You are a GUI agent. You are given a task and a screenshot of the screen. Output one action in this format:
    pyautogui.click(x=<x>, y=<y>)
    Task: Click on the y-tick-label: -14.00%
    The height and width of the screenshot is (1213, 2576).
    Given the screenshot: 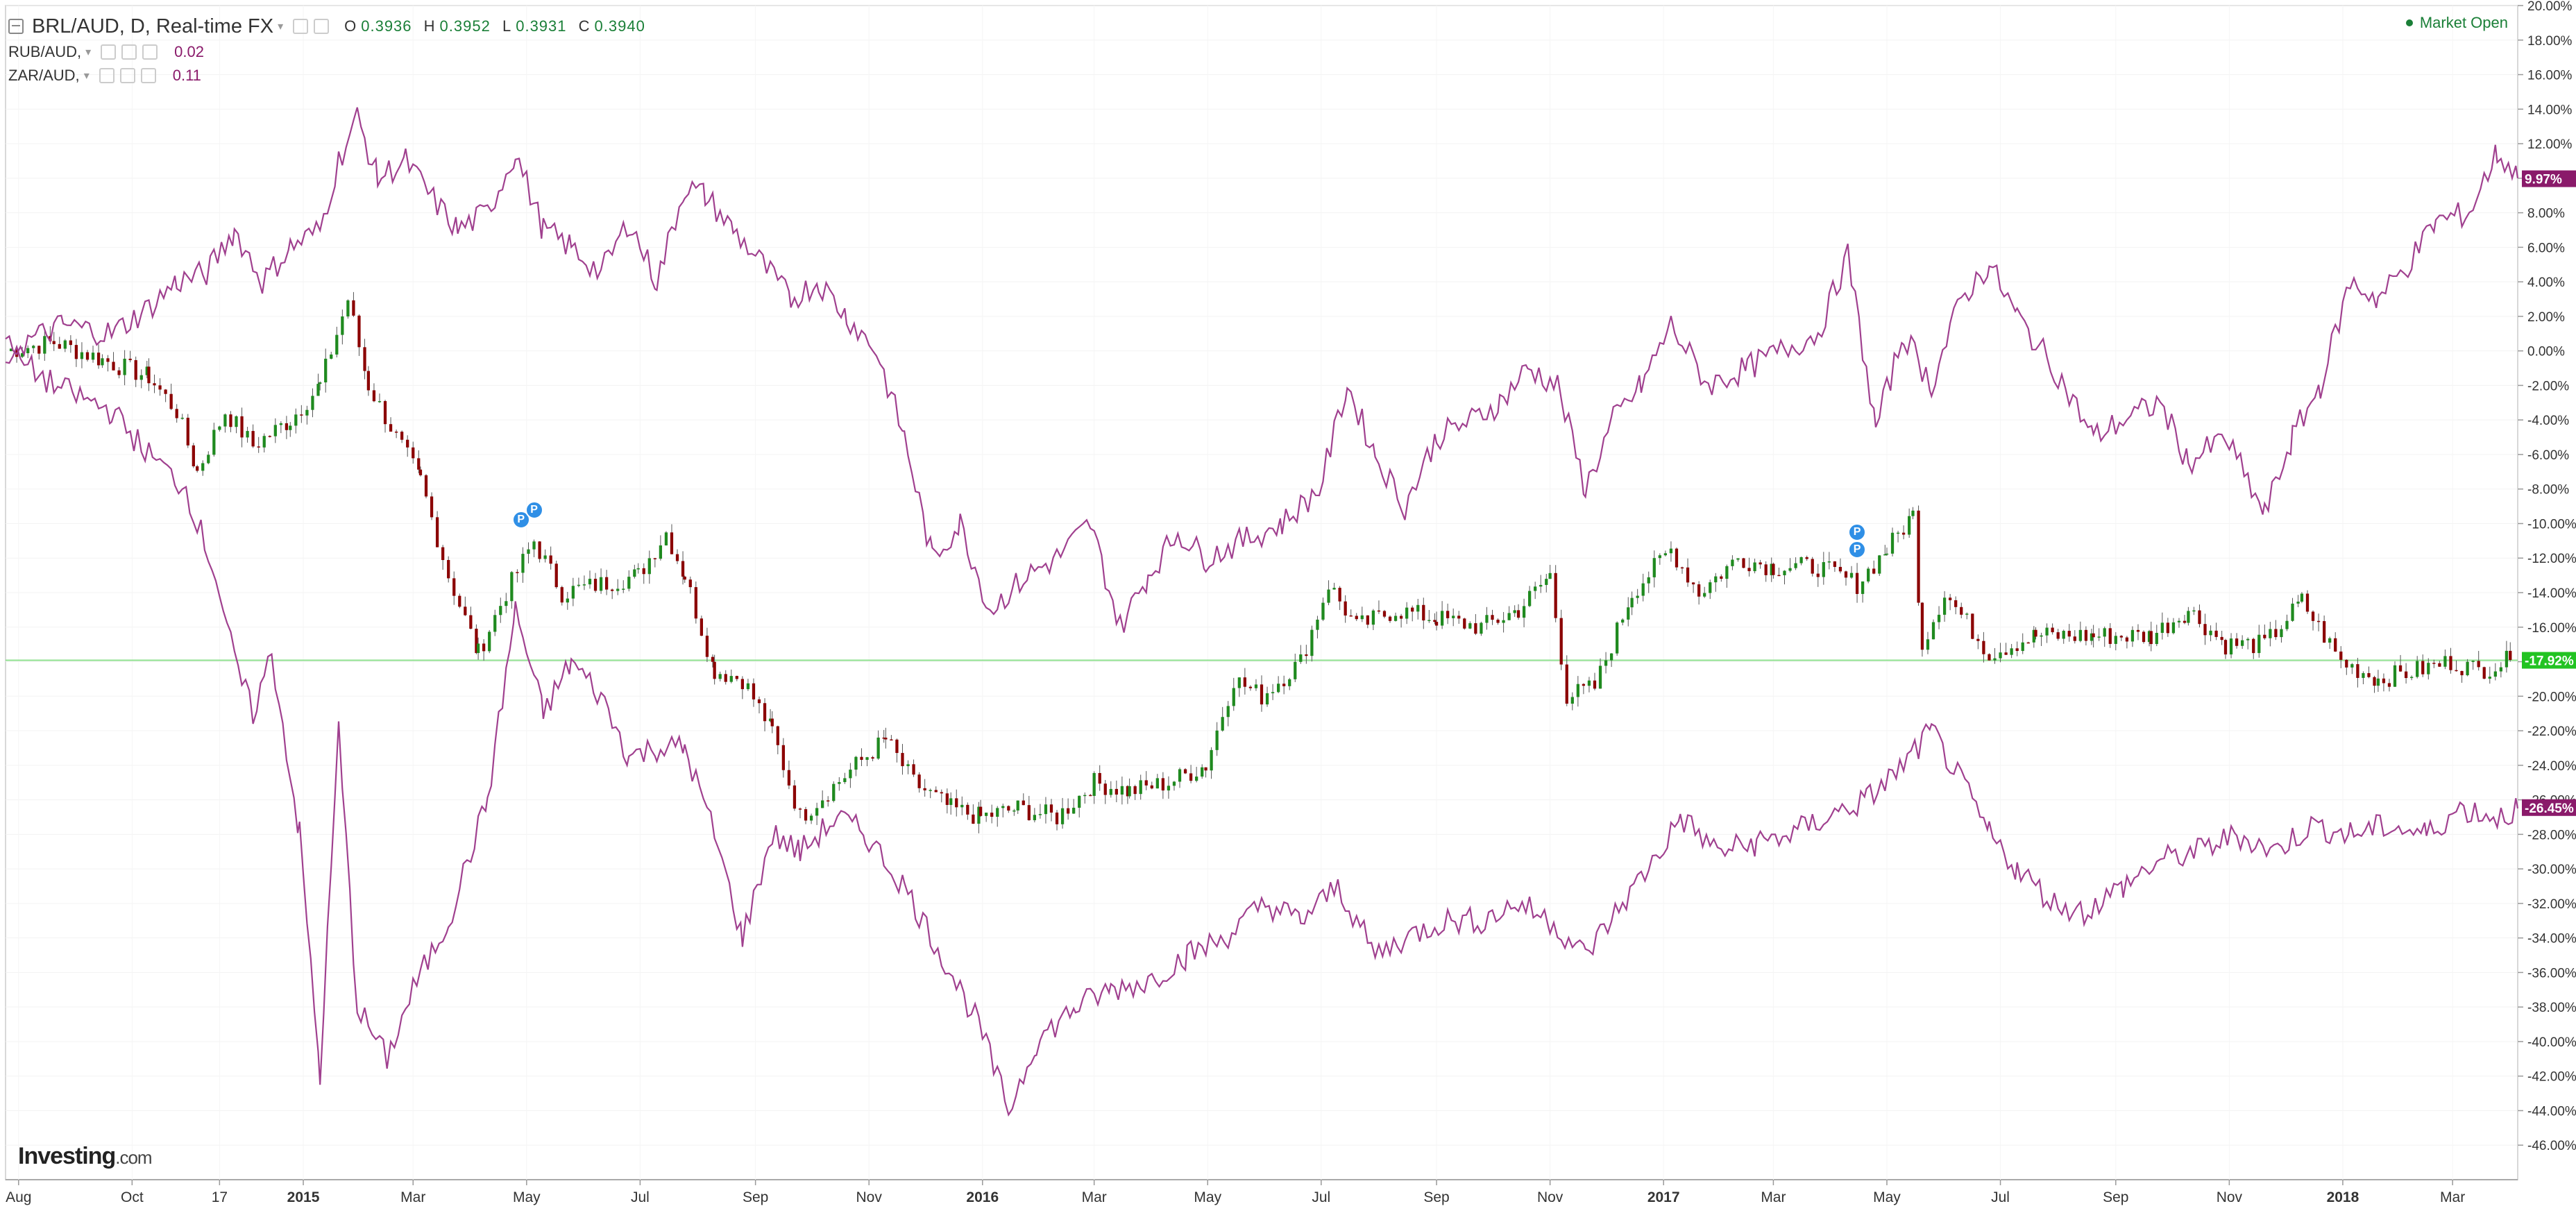 What is the action you would take?
    pyautogui.click(x=2551, y=594)
    